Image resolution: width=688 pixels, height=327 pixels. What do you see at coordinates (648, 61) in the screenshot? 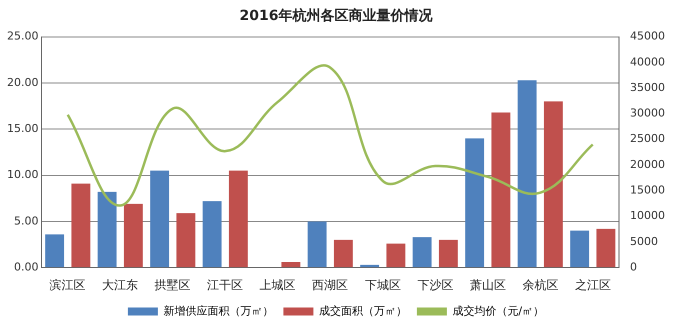
I see `y2-tick-label: 40000` at bounding box center [648, 61].